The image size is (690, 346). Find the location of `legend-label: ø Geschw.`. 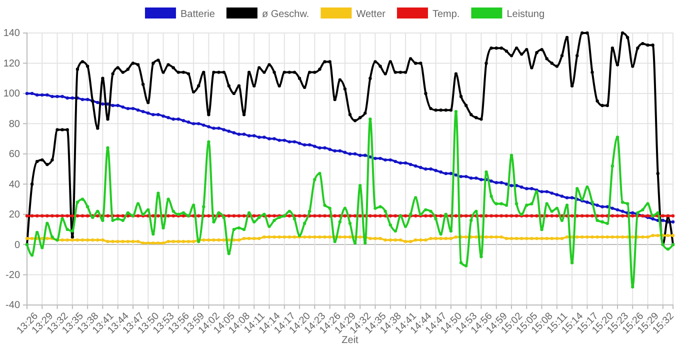

legend-label: ø Geschw. is located at coordinates (286, 14).